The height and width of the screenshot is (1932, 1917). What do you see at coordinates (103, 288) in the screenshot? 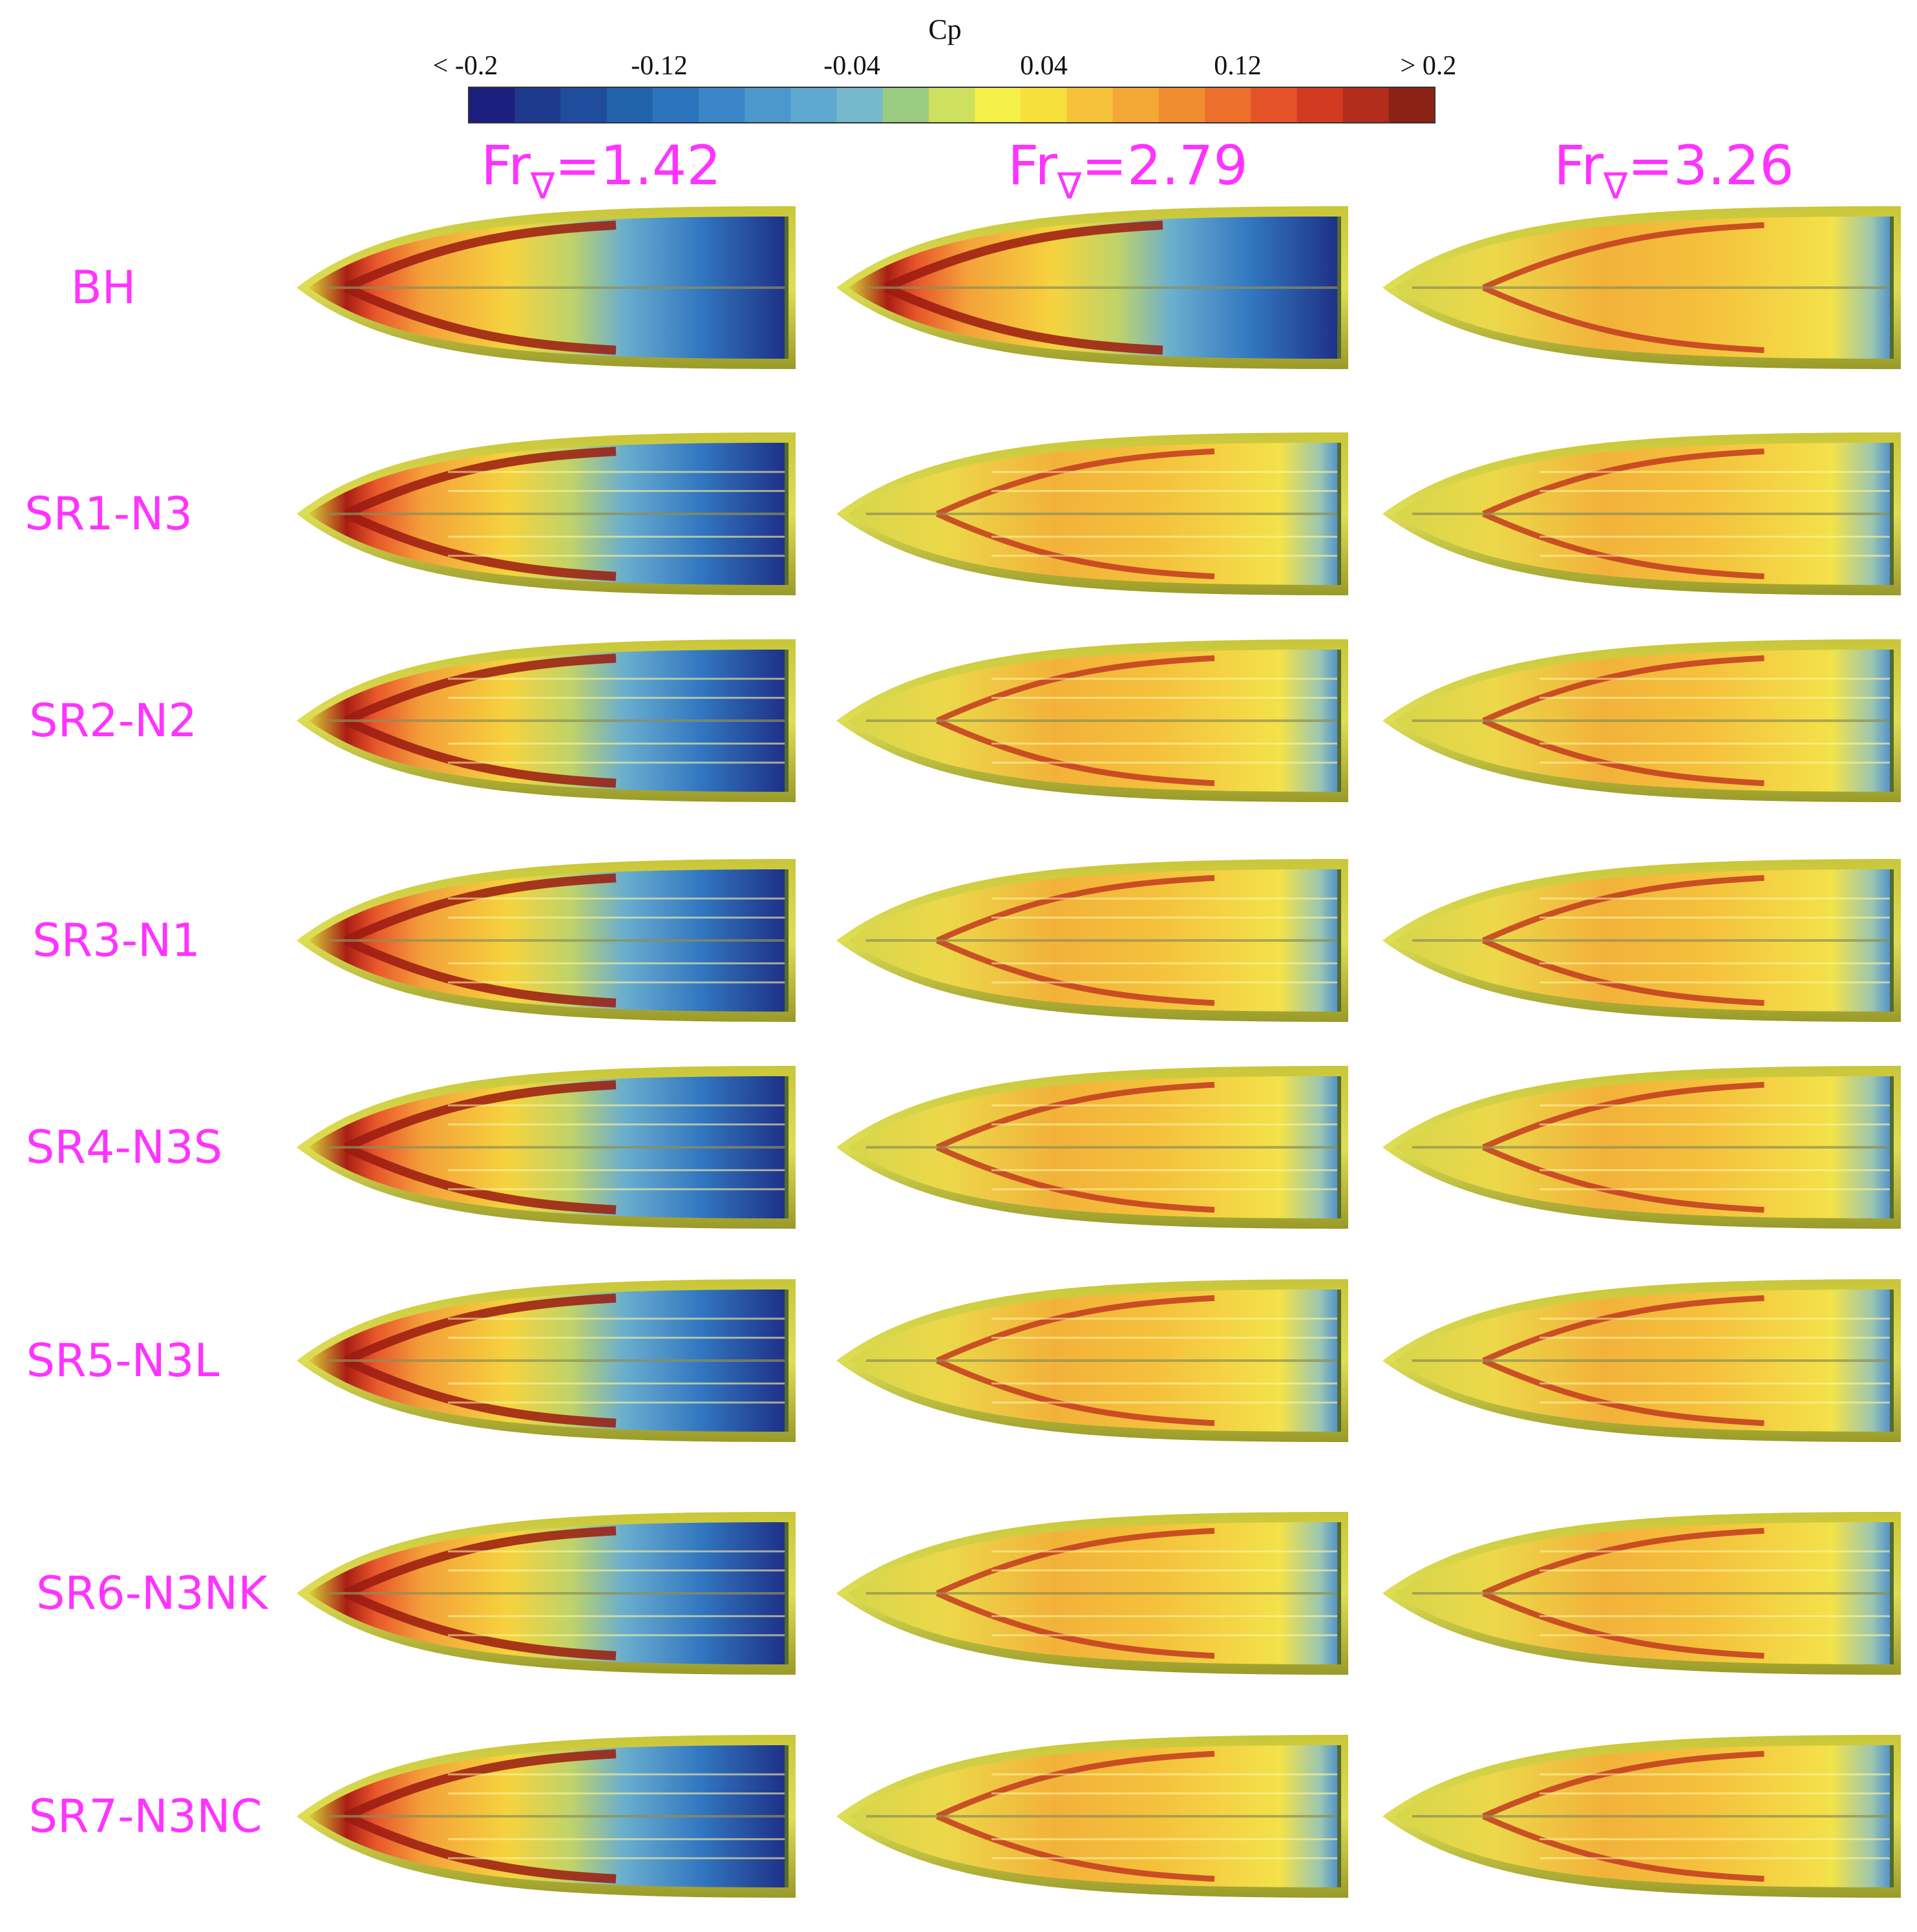
I see `row-label: BH` at bounding box center [103, 288].